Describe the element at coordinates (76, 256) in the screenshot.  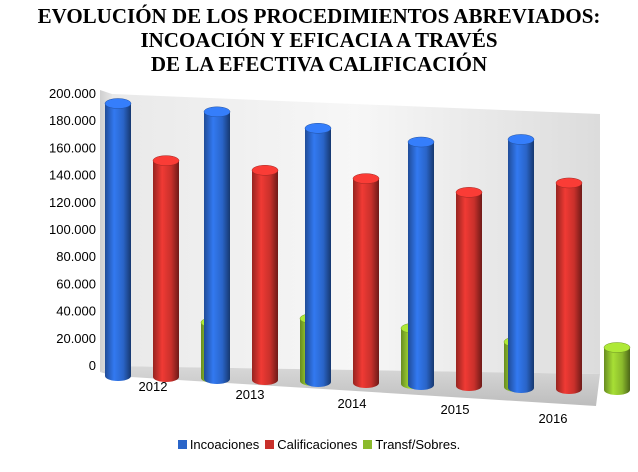
I see `y-tick-label: 80.000` at that location.